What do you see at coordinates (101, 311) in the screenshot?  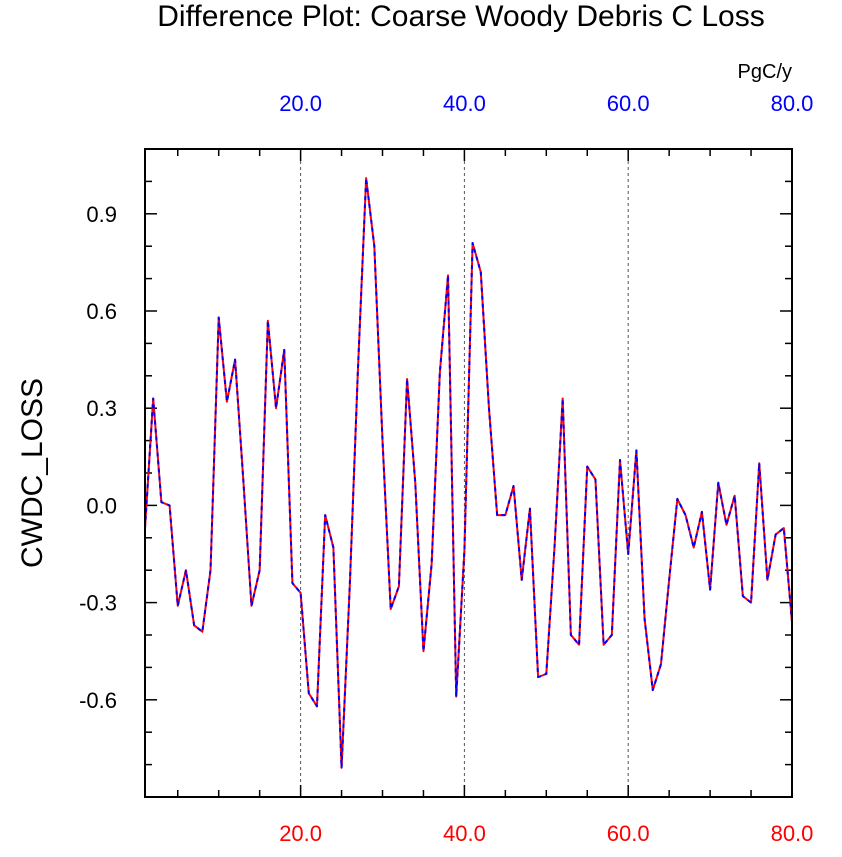 I see `y-tick-label: 0.6` at bounding box center [101, 311].